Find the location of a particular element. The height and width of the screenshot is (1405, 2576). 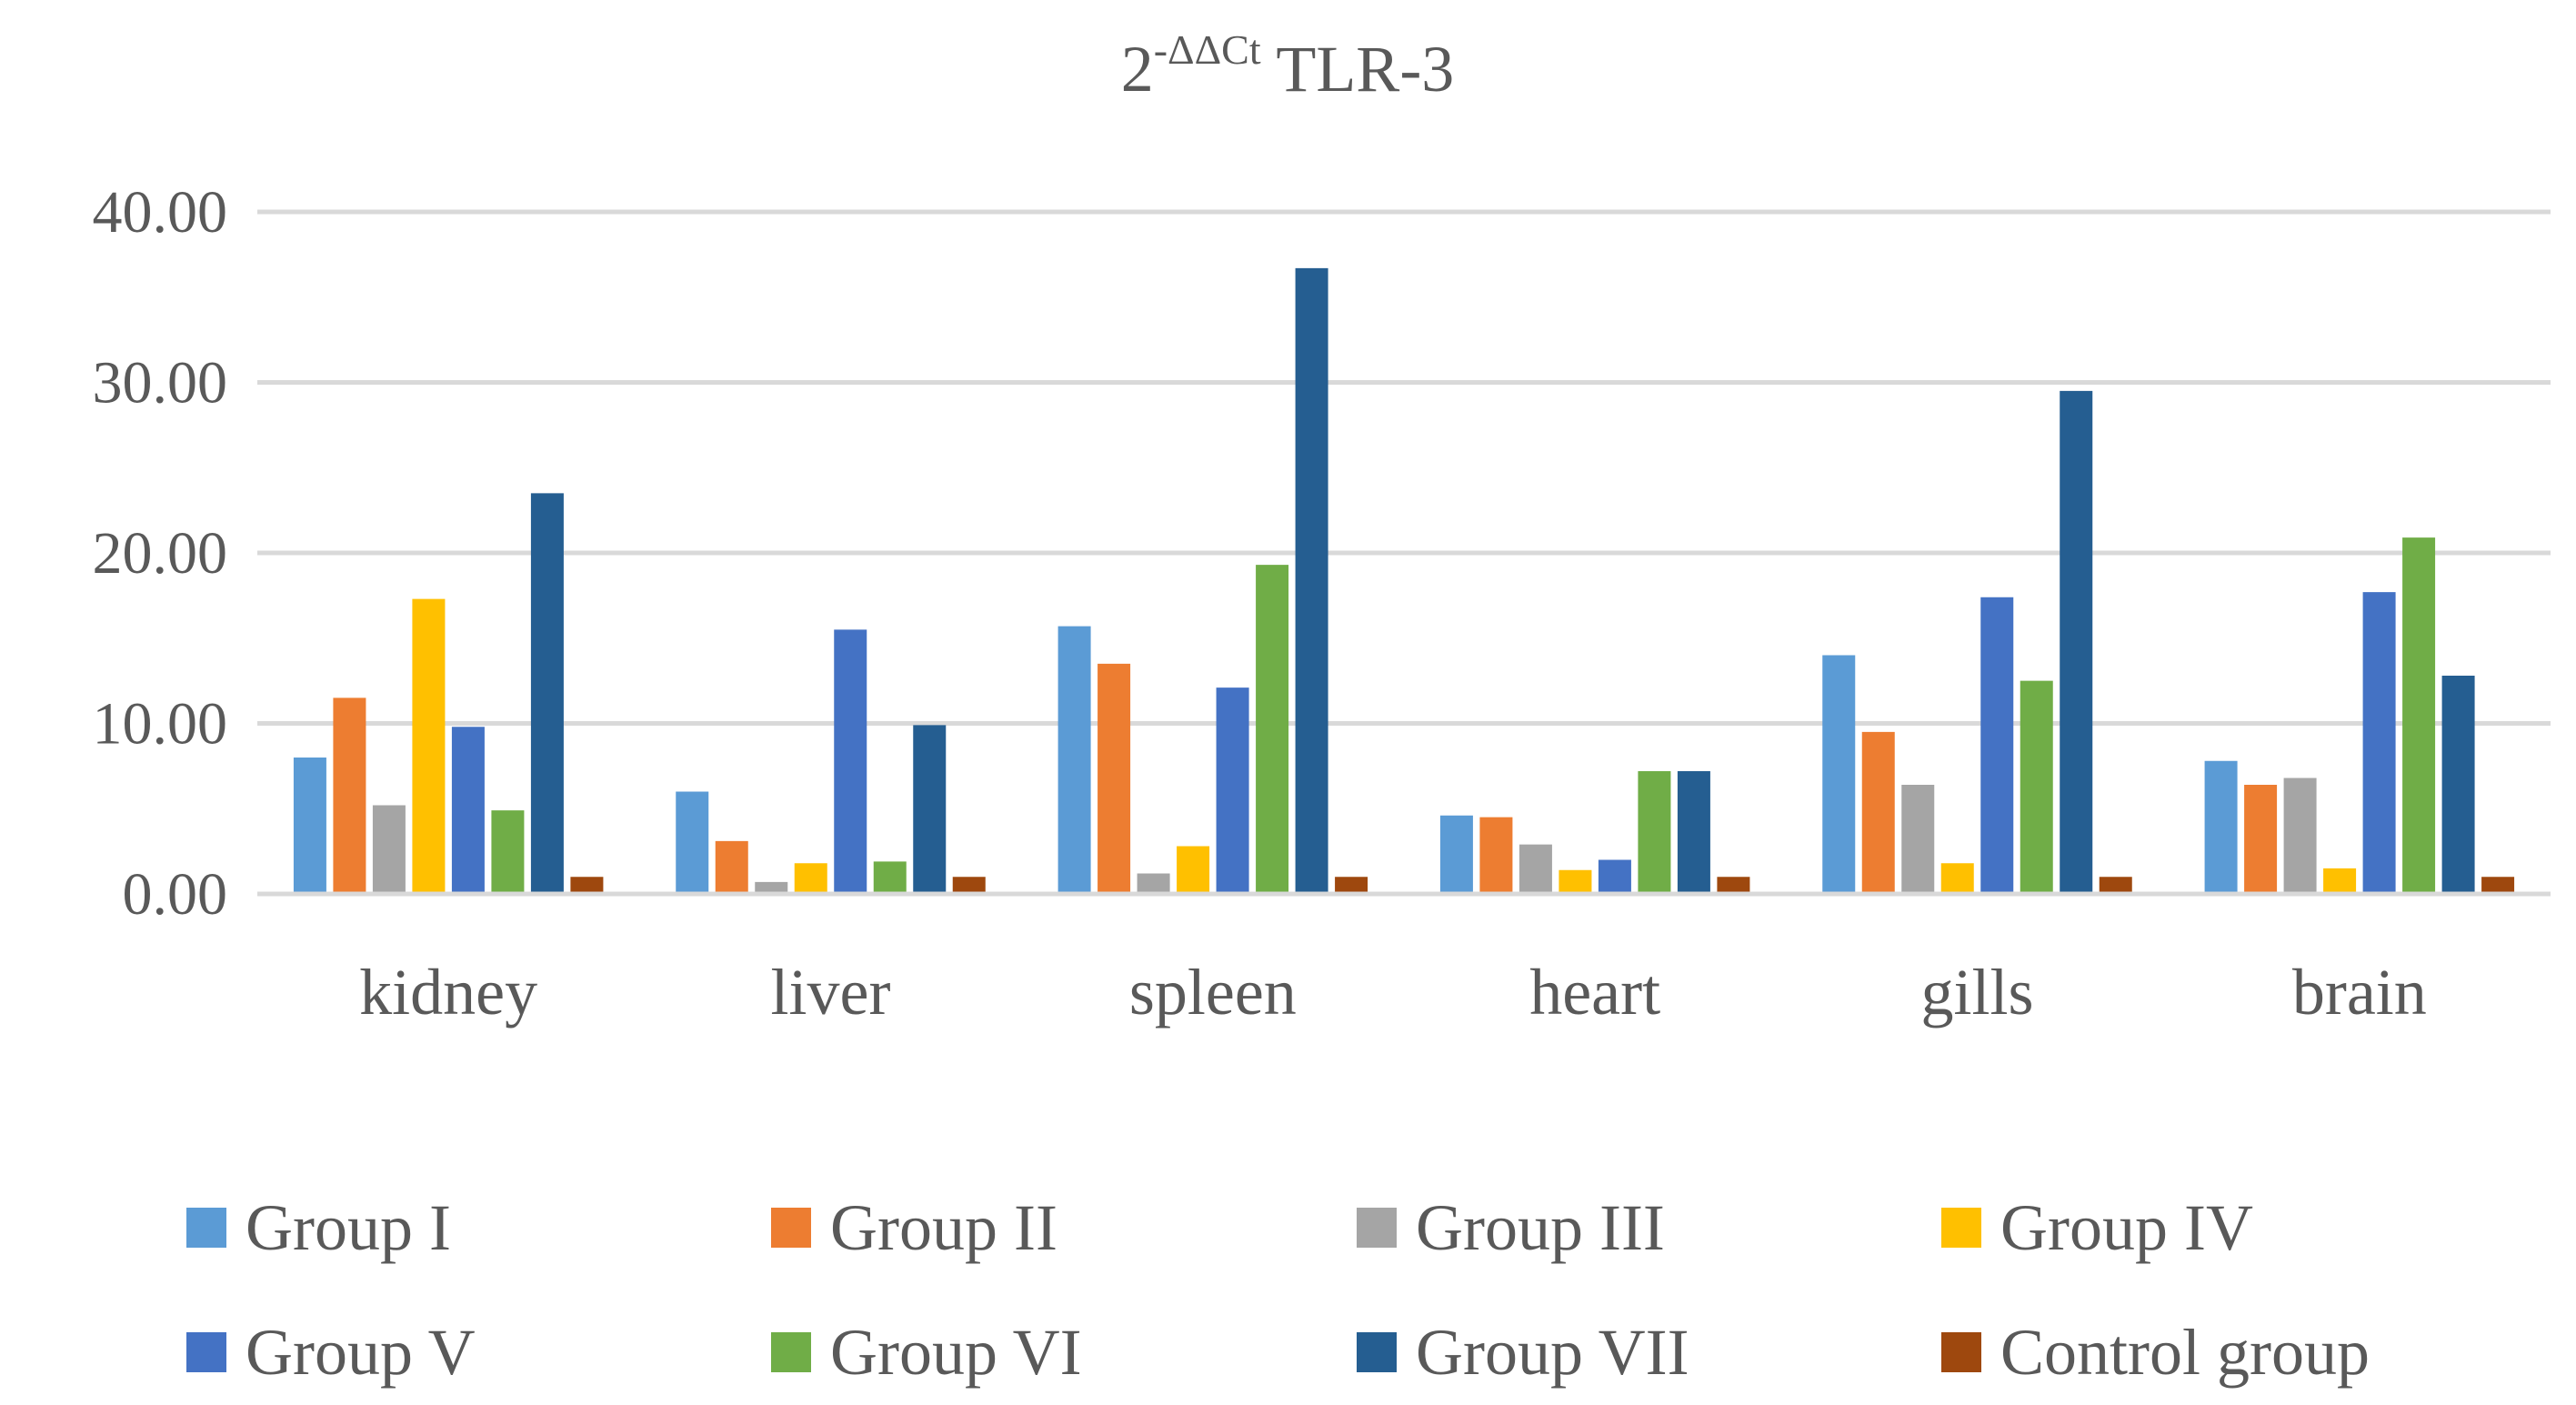

series-group-i is located at coordinates (1265, 760).